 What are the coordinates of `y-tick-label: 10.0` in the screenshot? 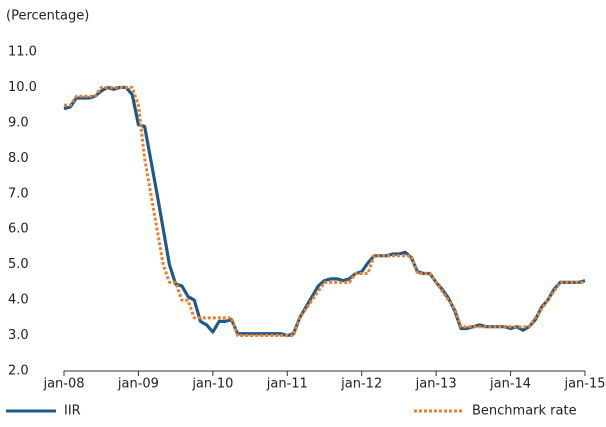 It's located at (22, 87).